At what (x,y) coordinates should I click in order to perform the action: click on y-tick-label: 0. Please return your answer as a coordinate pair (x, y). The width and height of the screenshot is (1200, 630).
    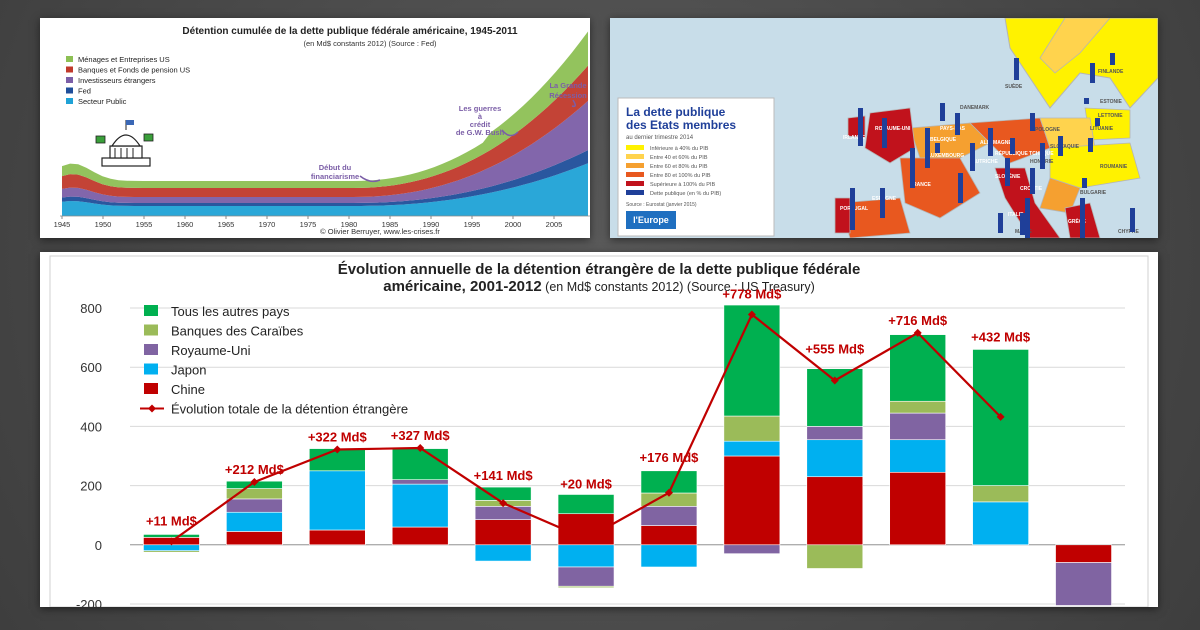
    Looking at the image, I should click on (98, 545).